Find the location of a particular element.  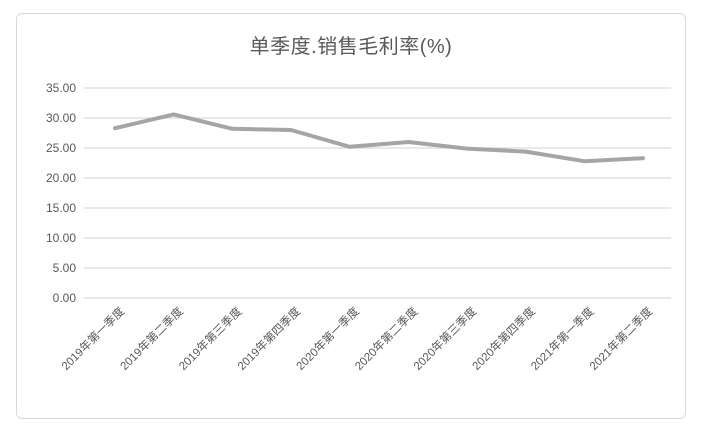

y-axis-tick-label: 15.00 is located at coordinates (61, 208).